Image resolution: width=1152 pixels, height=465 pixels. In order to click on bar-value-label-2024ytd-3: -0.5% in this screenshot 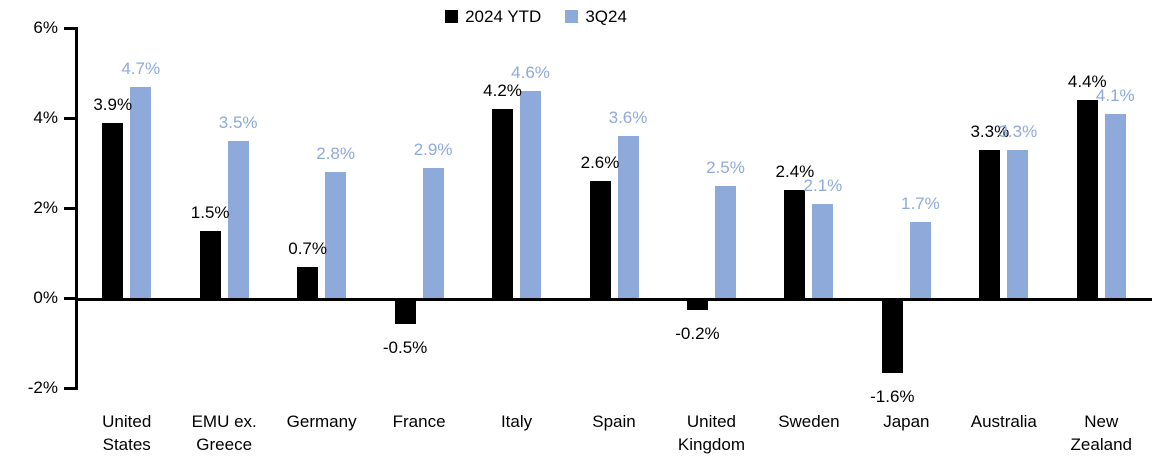, I will do `click(405, 347)`.